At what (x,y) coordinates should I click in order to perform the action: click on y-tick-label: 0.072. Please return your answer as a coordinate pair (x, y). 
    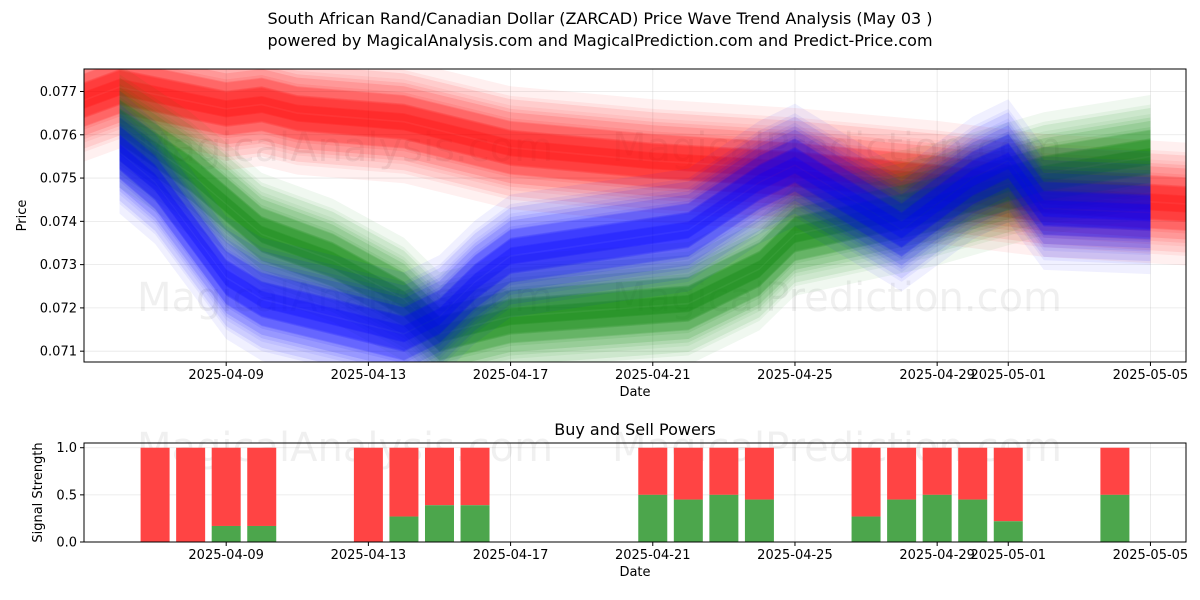
    Looking at the image, I should click on (58, 308).